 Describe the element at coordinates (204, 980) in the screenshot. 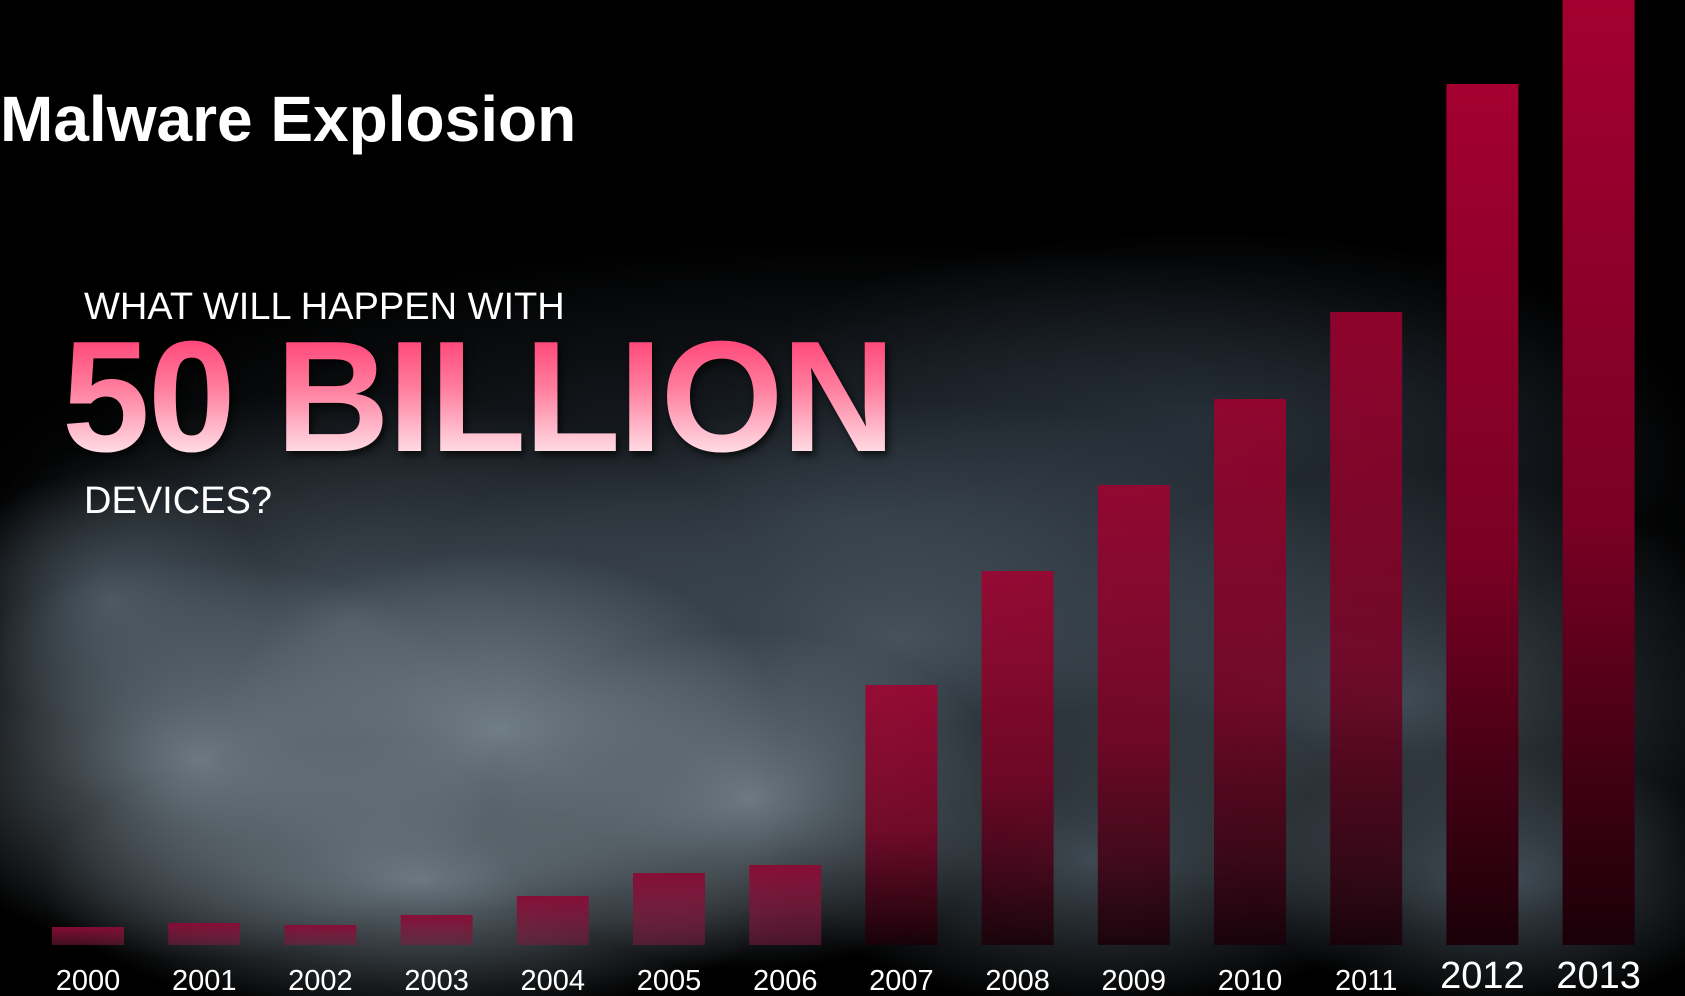

I see `x-tick-label-2001: 2001` at that location.